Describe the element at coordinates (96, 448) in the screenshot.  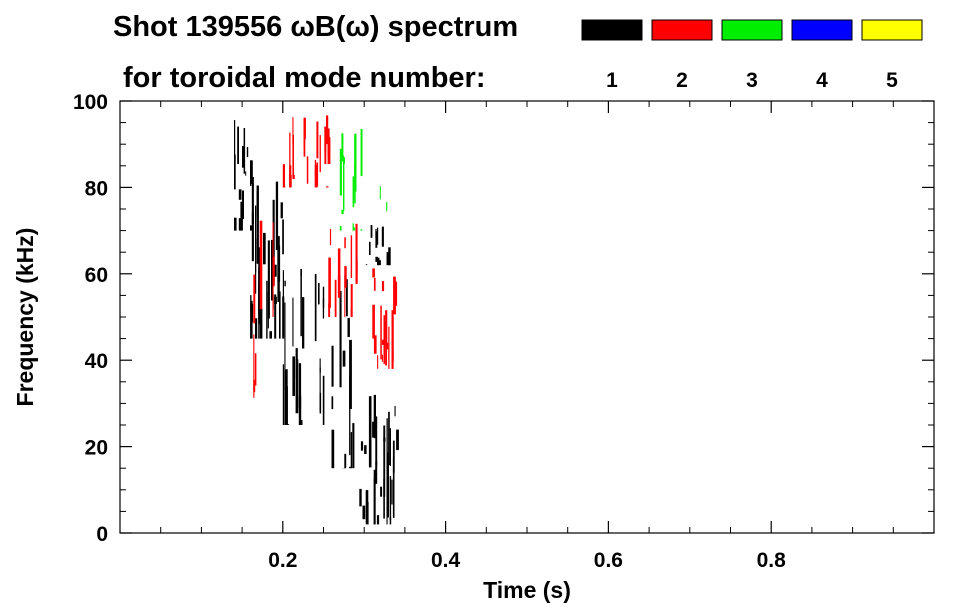
I see `y-tick-label: 20` at that location.